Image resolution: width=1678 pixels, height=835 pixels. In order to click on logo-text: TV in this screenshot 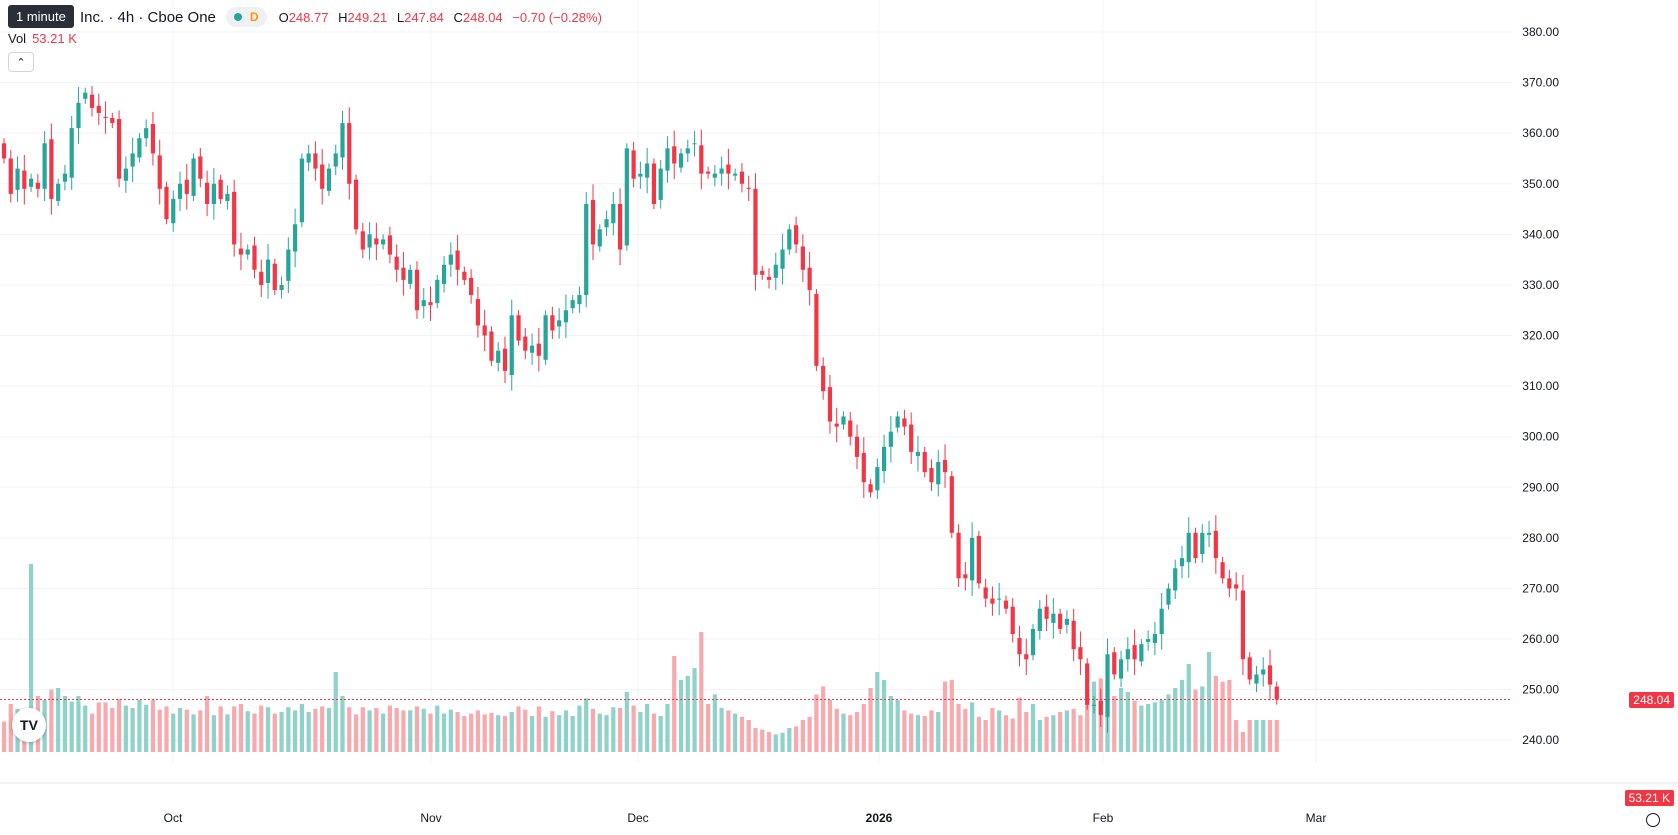, I will do `click(29, 725)`.